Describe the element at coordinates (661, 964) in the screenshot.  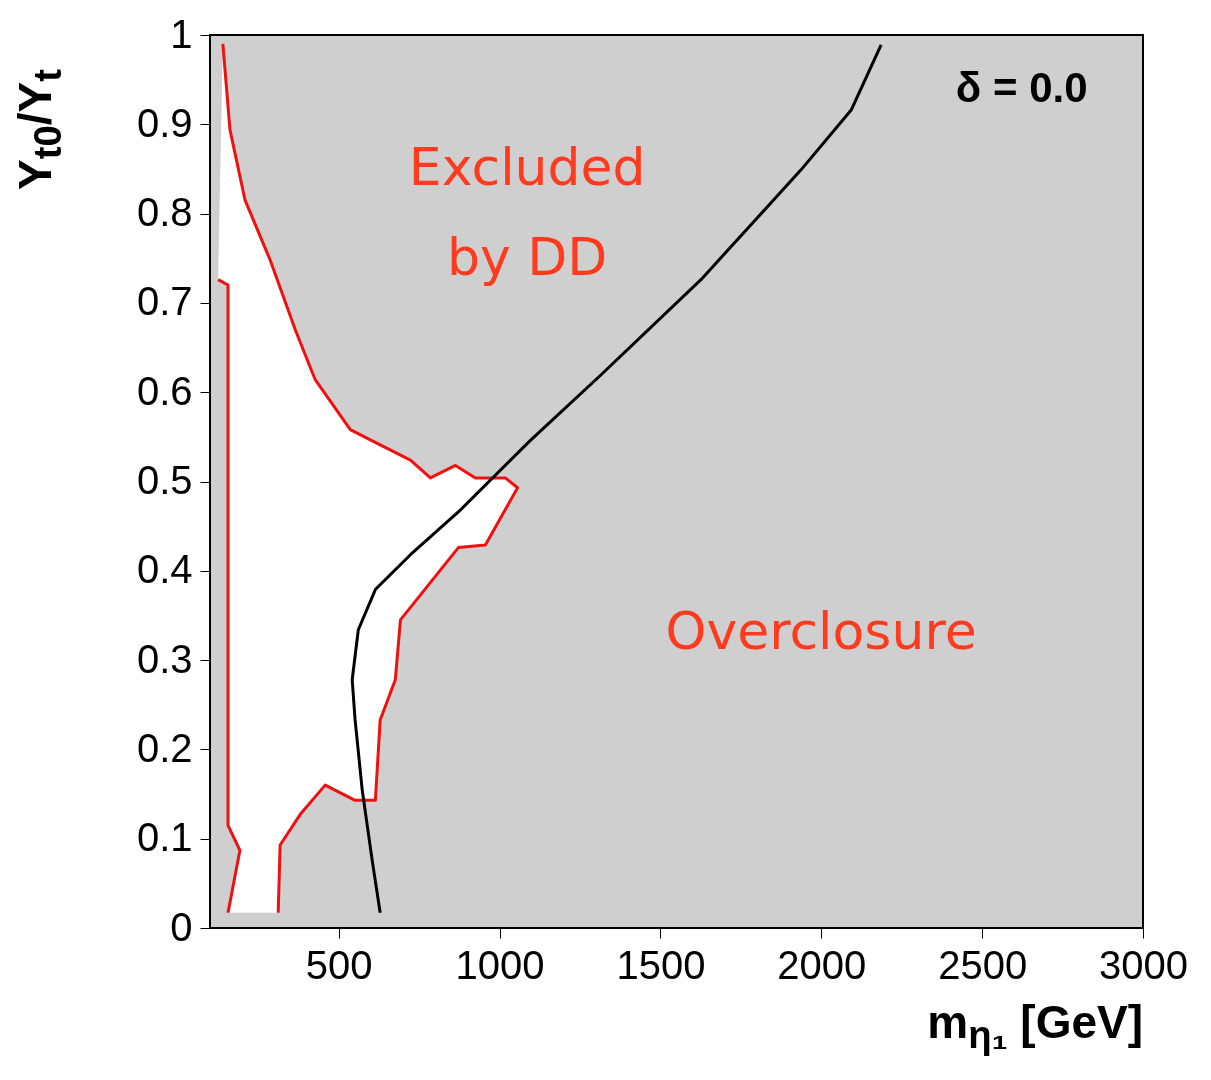
I see `x-tick-label: 1500` at that location.